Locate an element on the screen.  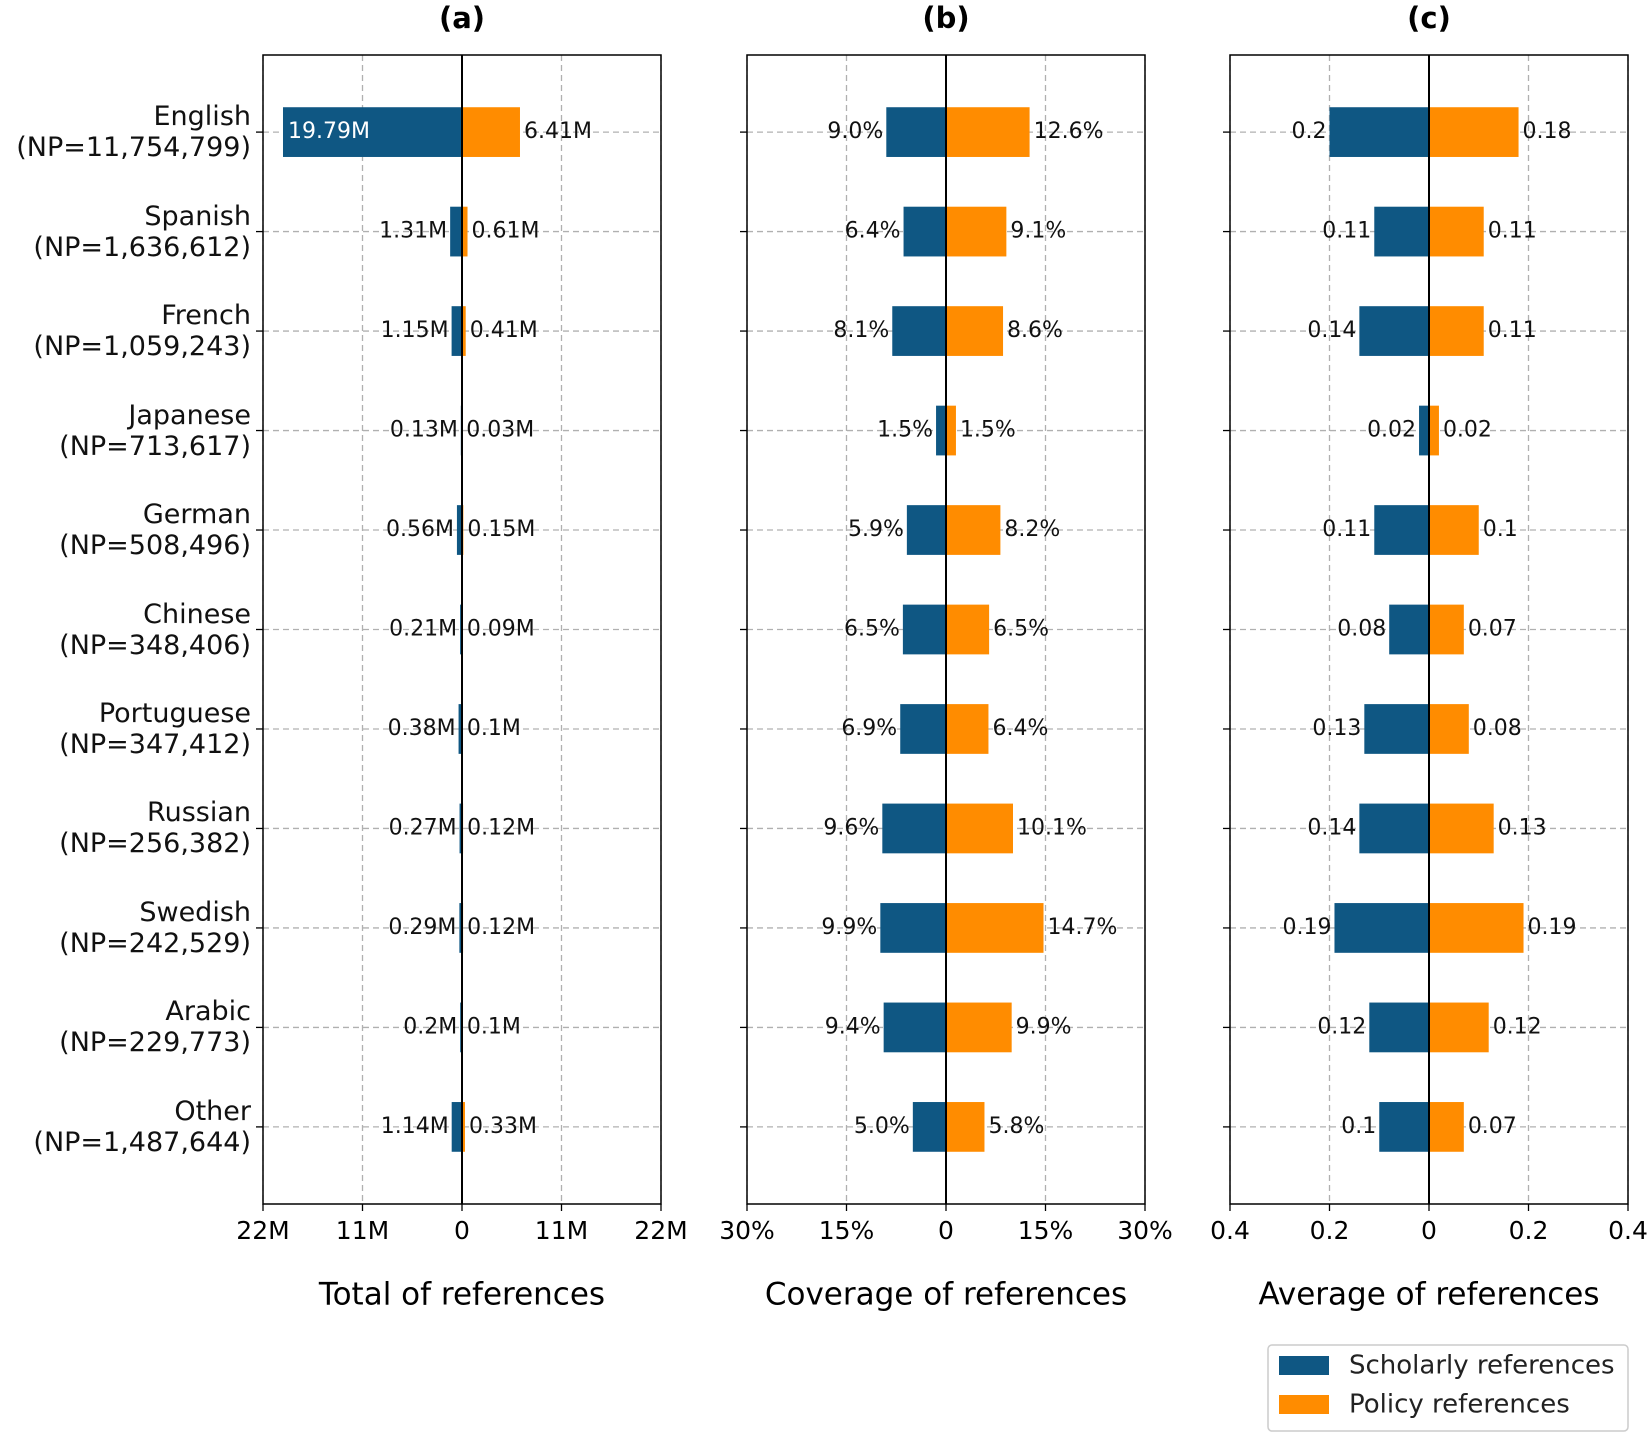
value-label: 0.2M is located at coordinates (430, 1026).